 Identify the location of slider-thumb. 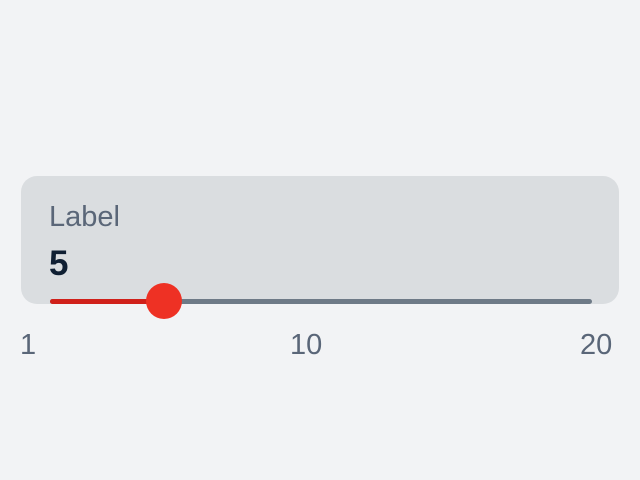
(164, 301).